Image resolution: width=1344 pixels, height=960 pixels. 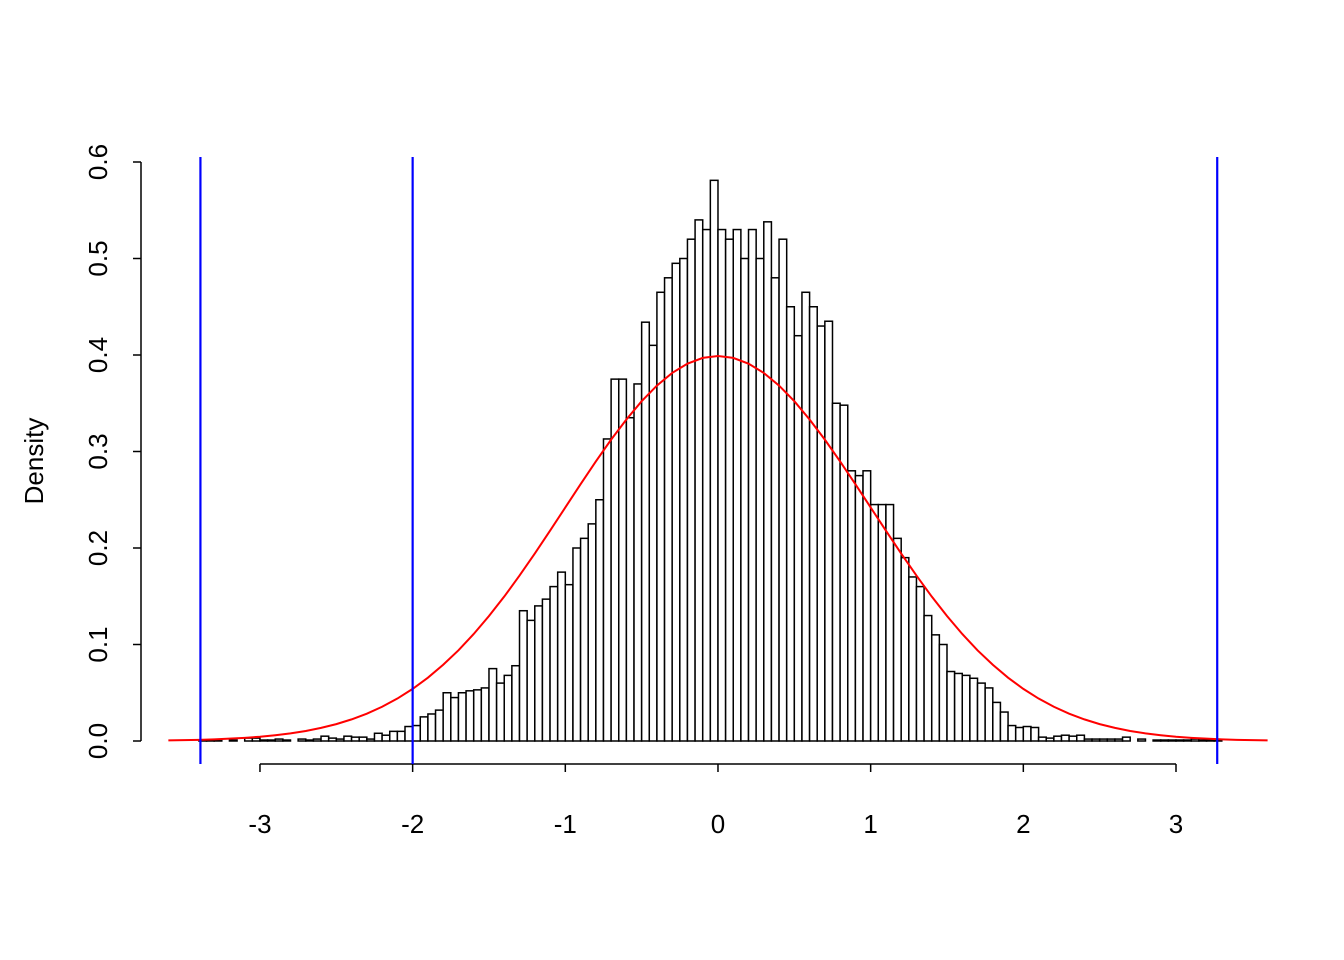 What do you see at coordinates (565, 824) in the screenshot?
I see `x-tick-label: -1` at bounding box center [565, 824].